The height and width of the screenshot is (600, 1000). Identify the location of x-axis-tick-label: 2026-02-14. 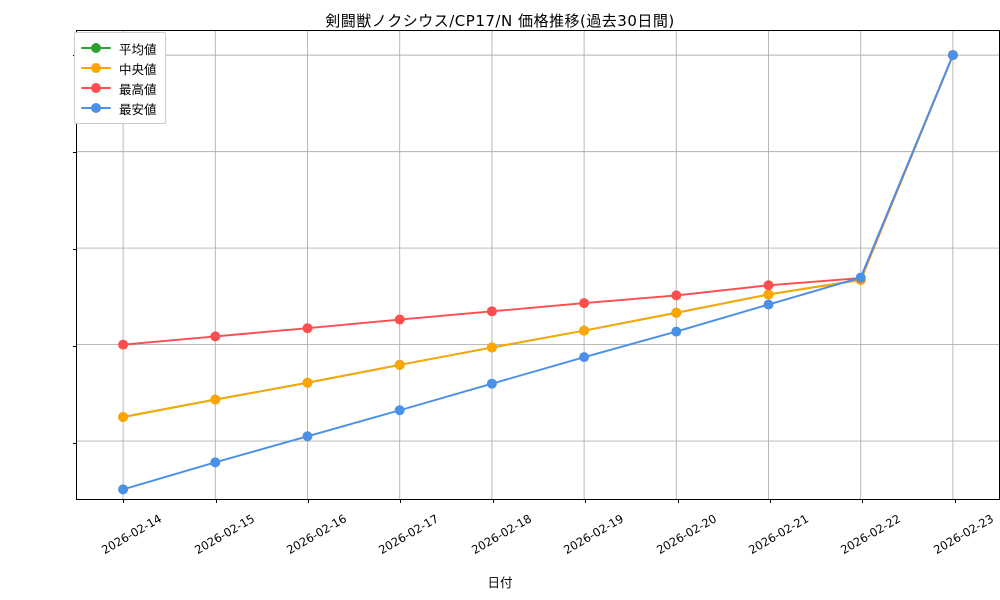
(132, 534).